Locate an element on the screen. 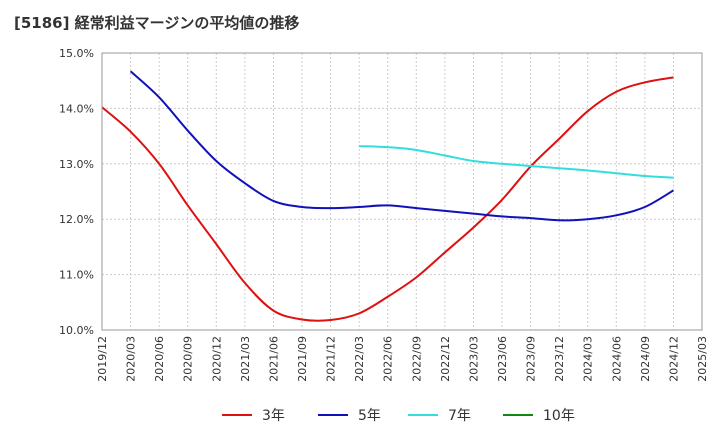  legend-item: 5年 is located at coordinates (349, 415).